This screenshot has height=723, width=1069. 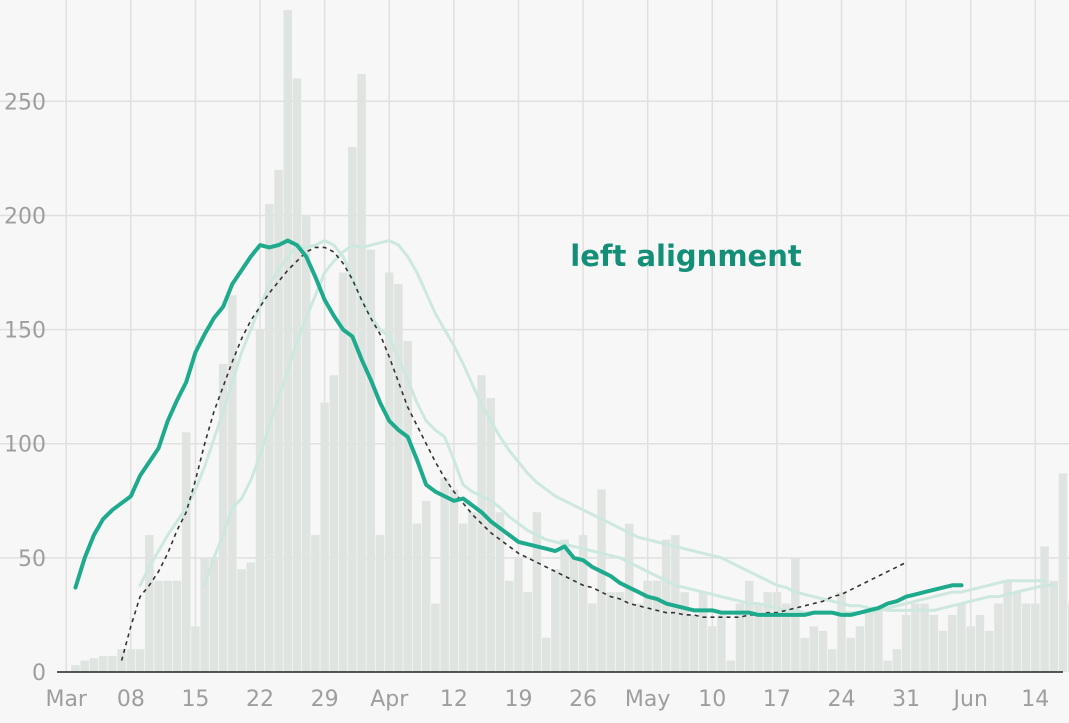 What do you see at coordinates (686, 256) in the screenshot?
I see `annotation-left-alignment: left alignment` at bounding box center [686, 256].